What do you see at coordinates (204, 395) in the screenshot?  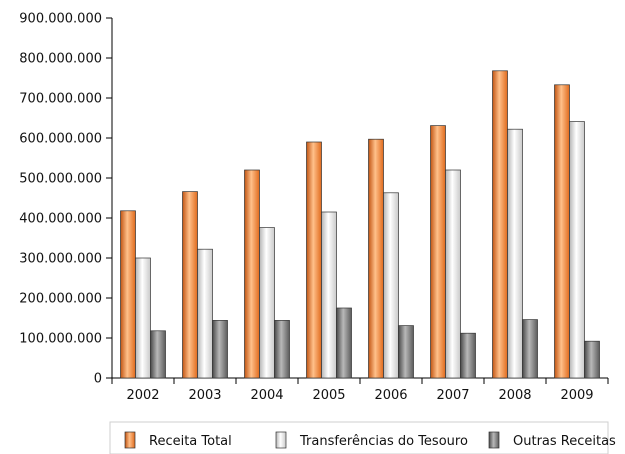 I see `x-tick-label: 2003` at bounding box center [204, 395].